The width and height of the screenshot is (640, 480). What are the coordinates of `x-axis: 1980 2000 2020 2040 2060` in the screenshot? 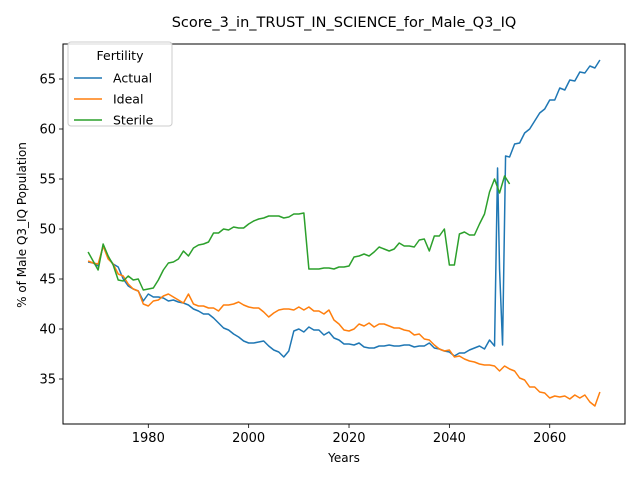 It's located at (349, 435).